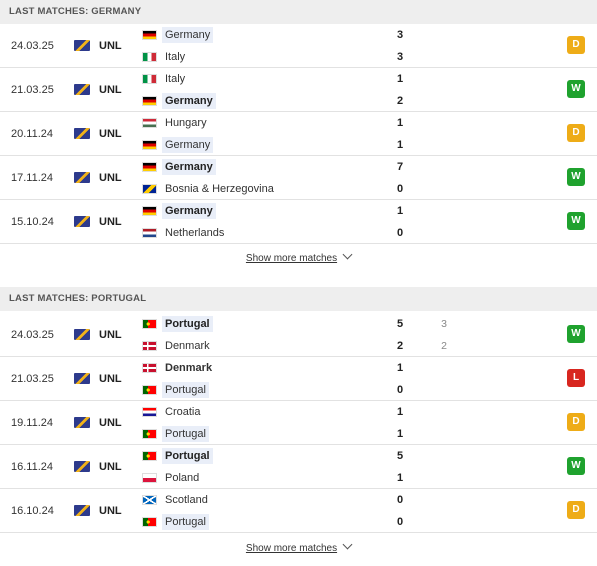  I want to click on team-name: Netherlands, so click(195, 233).